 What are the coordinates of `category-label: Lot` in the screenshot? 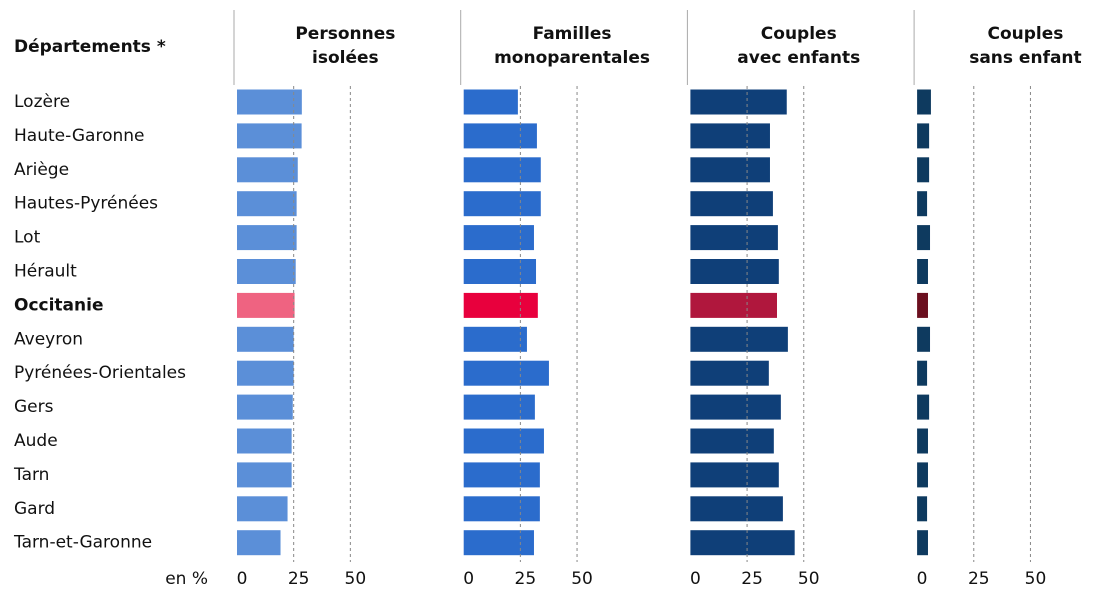 It's located at (27, 238).